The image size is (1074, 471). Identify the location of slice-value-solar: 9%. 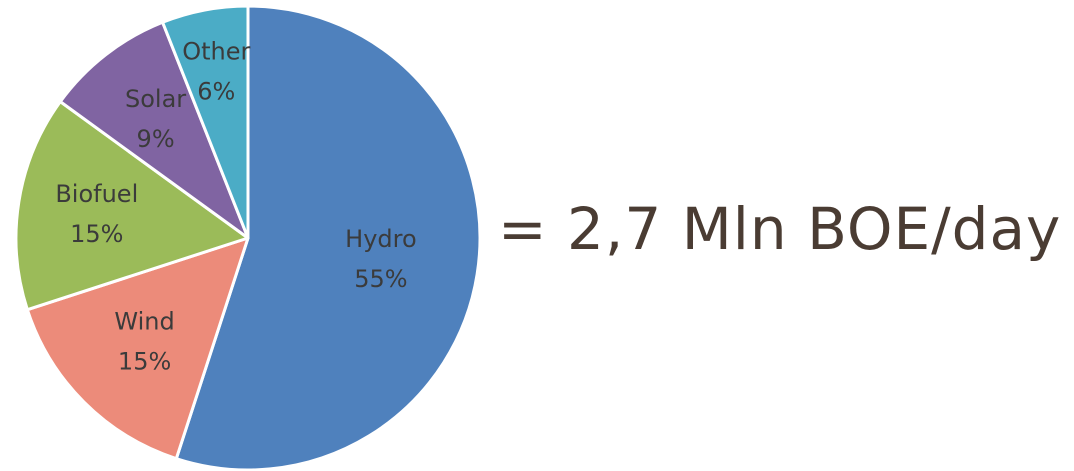
(156, 139).